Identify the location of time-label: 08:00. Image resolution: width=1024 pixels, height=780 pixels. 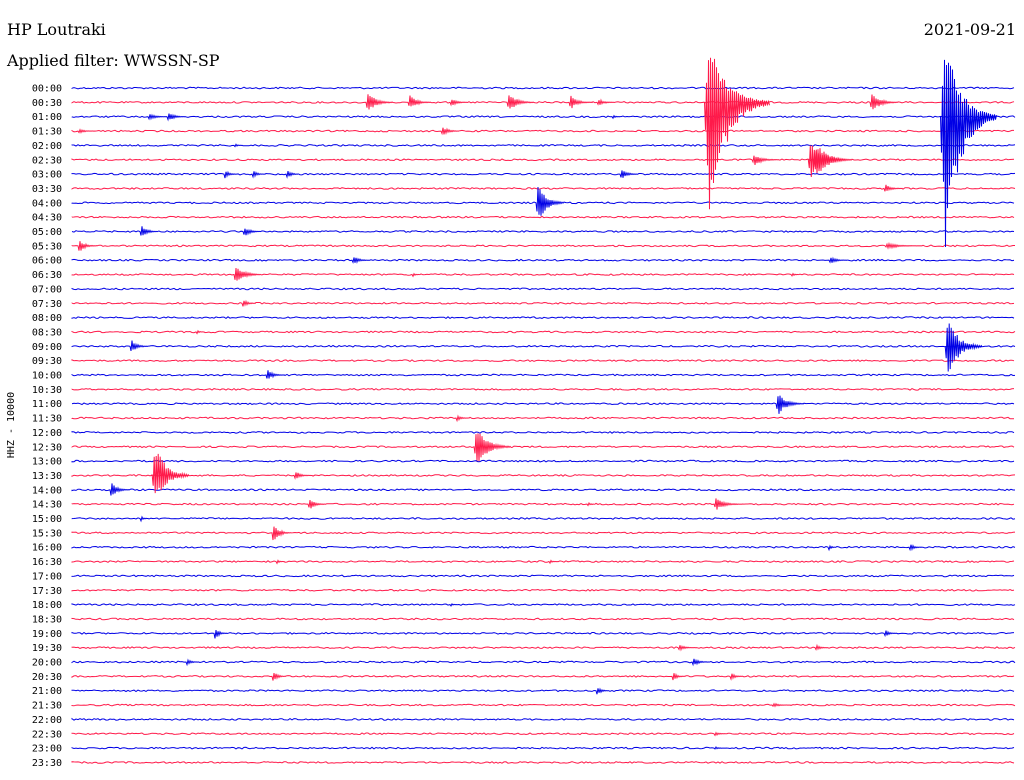
(47, 318).